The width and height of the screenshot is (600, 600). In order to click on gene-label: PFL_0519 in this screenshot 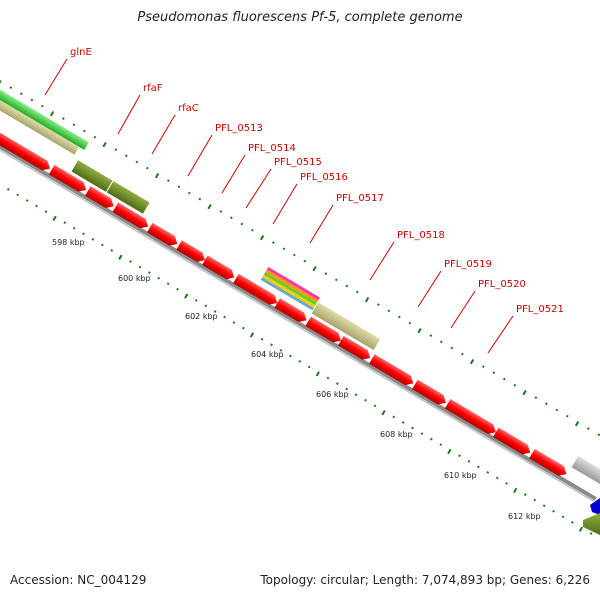, I will do `click(468, 264)`.